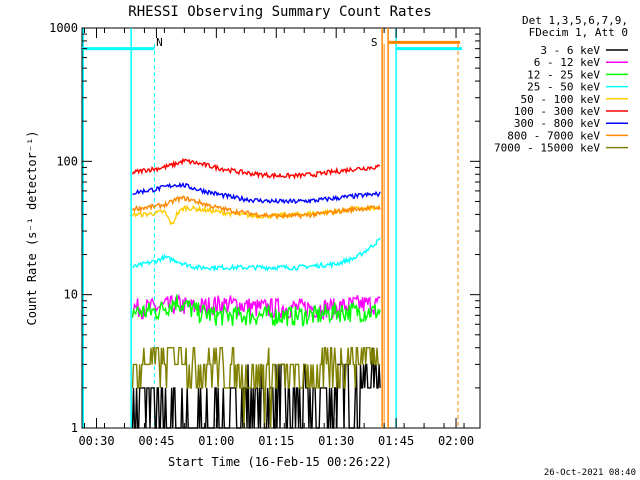 The image size is (640, 480). I want to click on flag-label: N, so click(159, 42).